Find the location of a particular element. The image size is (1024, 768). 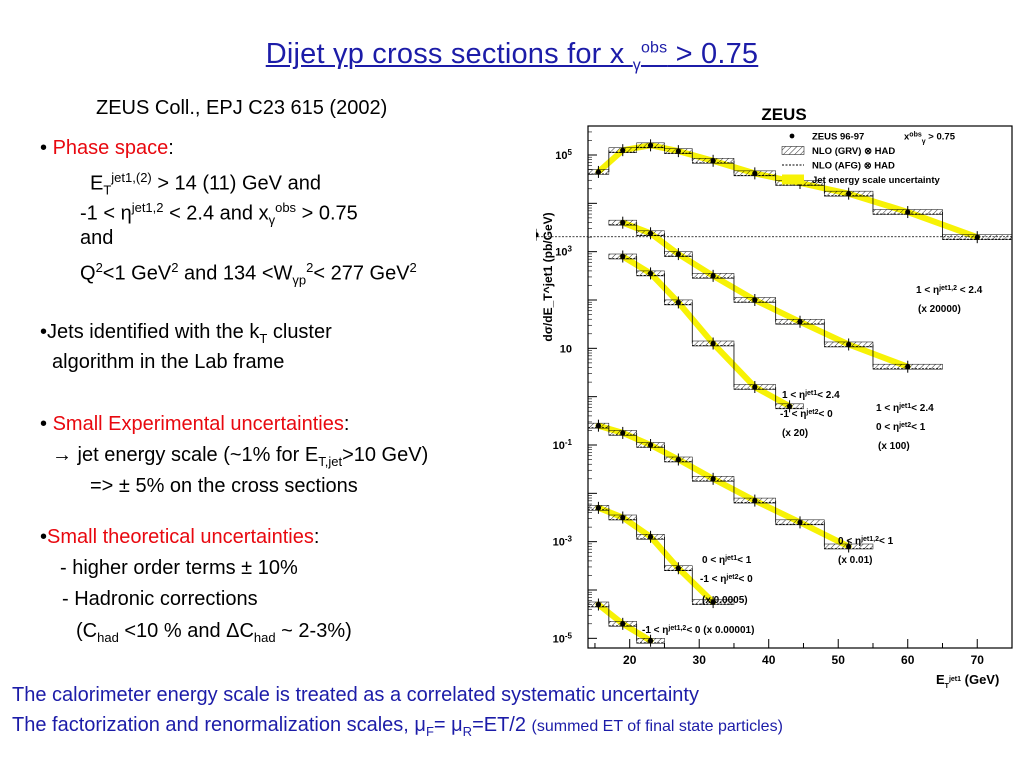

title-tail: > 0.75 is located at coordinates (713, 54).